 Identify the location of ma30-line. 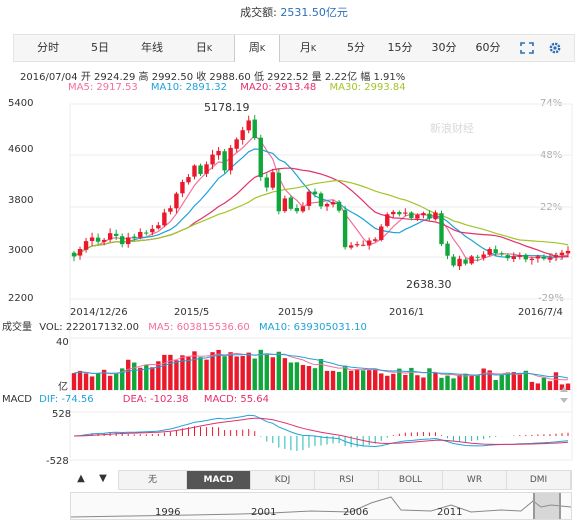
(321, 218).